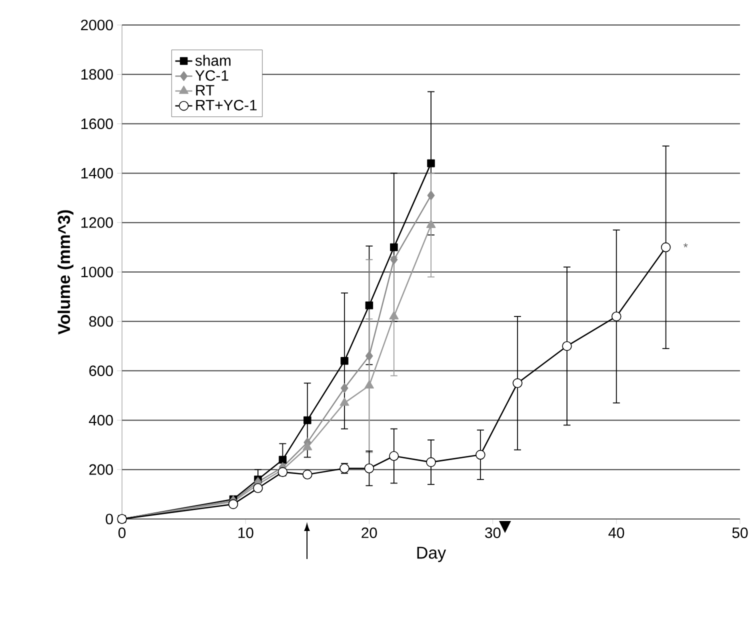 The width and height of the screenshot is (756, 641). What do you see at coordinates (205, 90) in the screenshot?
I see `legend-label: RT` at bounding box center [205, 90].